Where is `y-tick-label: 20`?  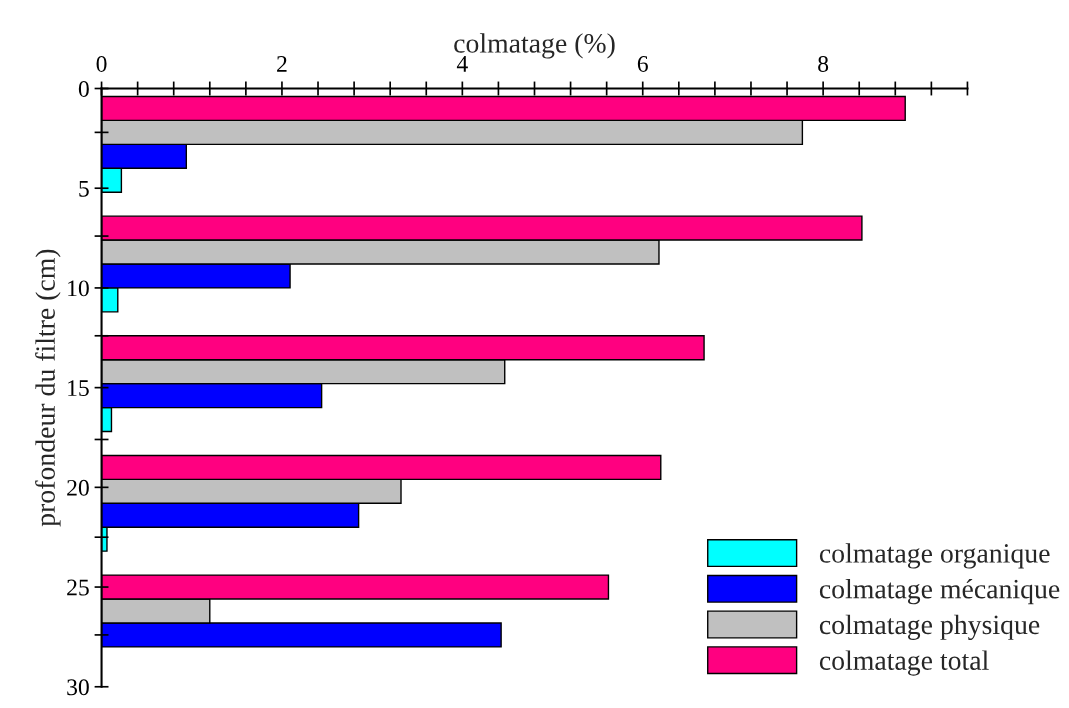
y-tick-label: 20 is located at coordinates (78, 487).